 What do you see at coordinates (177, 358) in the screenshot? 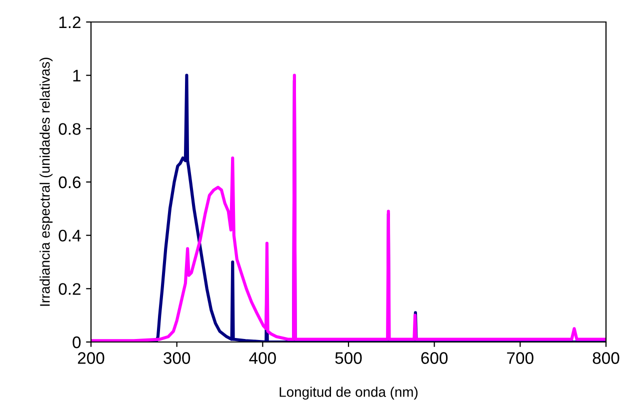
I see `x-tick-label: 300` at bounding box center [177, 358].